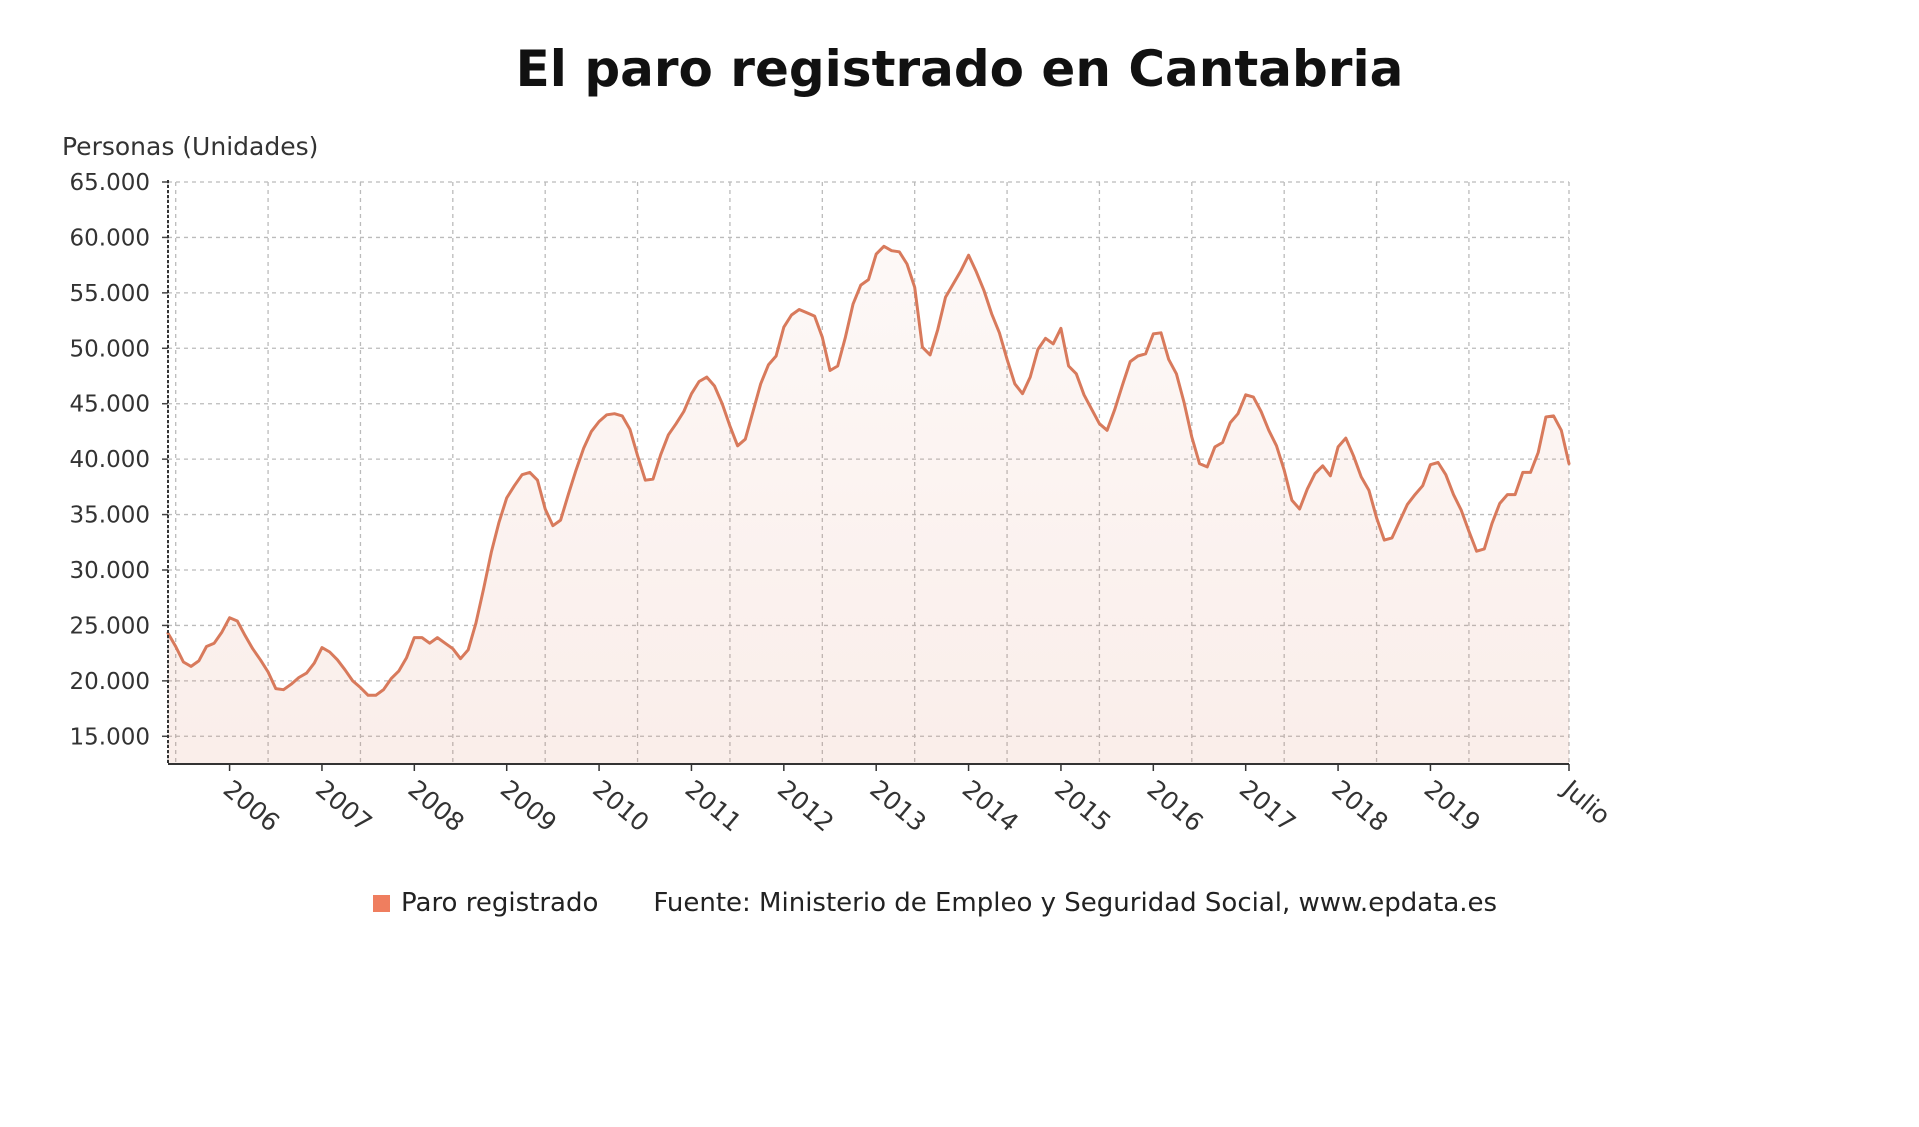  What do you see at coordinates (713, 805) in the screenshot?
I see `x-tick-label: 2011` at bounding box center [713, 805].